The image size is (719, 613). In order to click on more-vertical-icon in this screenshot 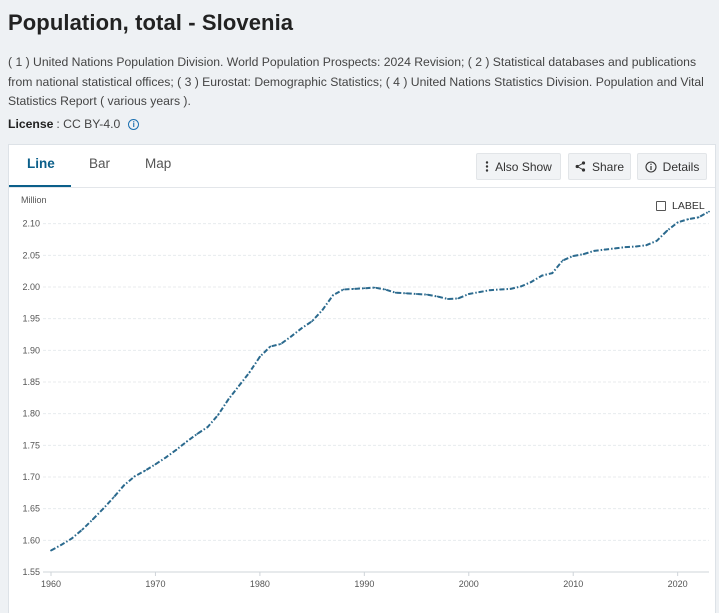, I will do `click(487, 166)`.